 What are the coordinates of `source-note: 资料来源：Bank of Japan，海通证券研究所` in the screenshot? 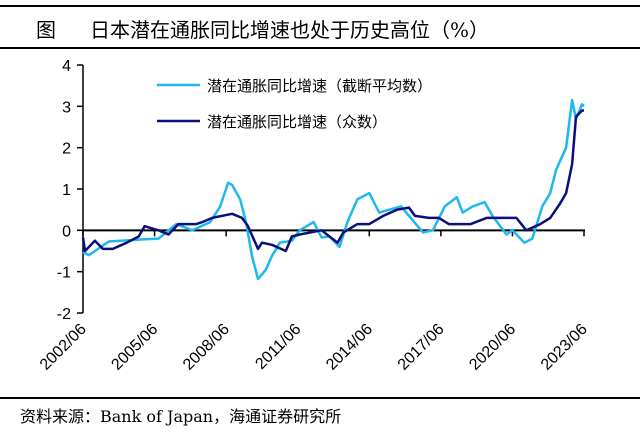 It's located at (181, 416).